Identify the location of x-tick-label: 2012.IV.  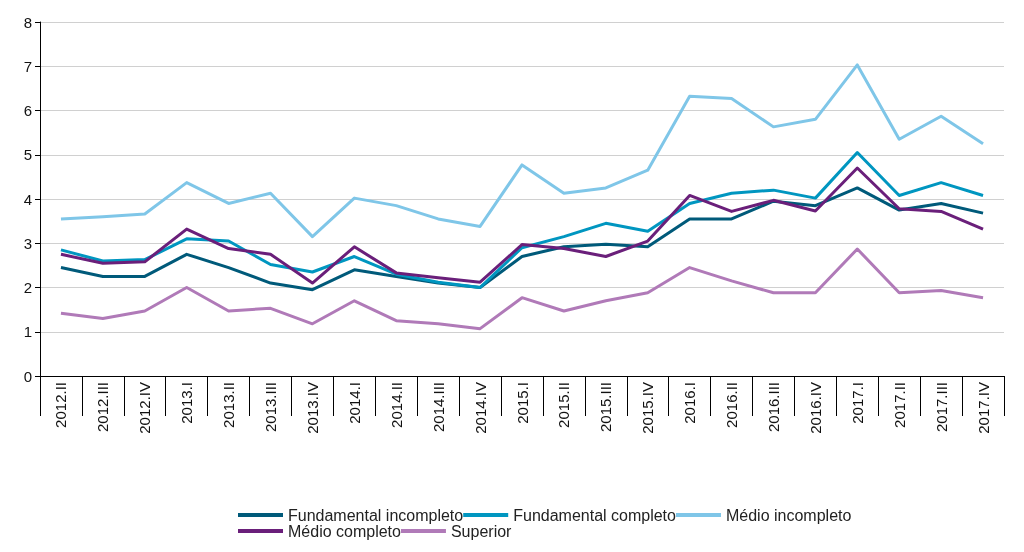
(145, 408).